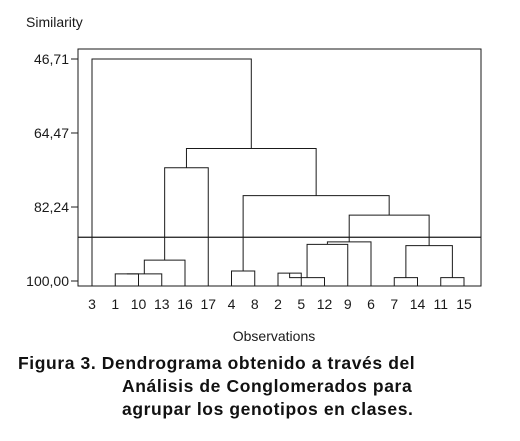 The height and width of the screenshot is (441, 520). I want to click on x-leaf-label: 13, so click(162, 304).